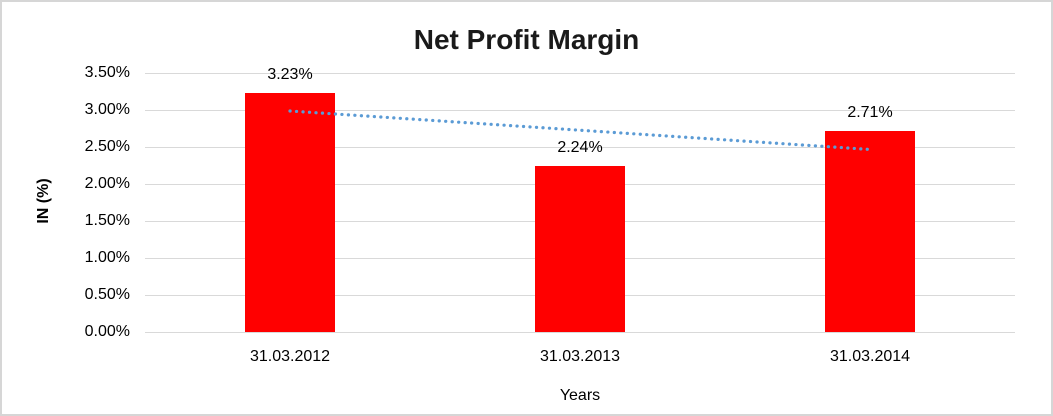  I want to click on x-axis-title: Years, so click(580, 395).